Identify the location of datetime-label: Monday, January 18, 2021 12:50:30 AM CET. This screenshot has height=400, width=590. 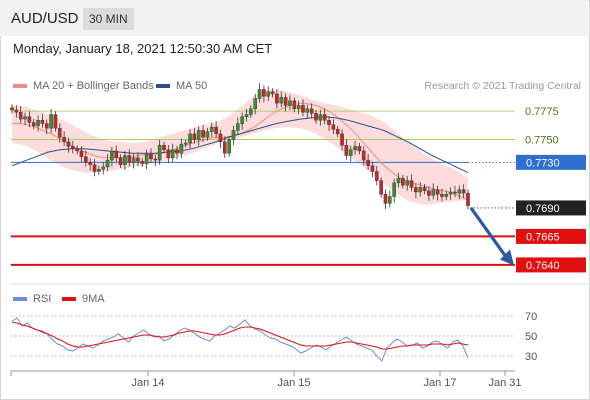
(143, 48).